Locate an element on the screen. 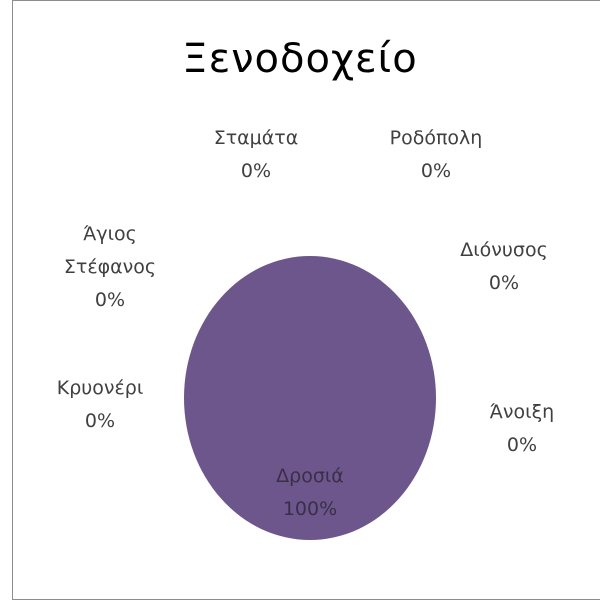 The width and height of the screenshot is (600, 602). data-label-3: Ροδόπολη 0% is located at coordinates (436, 154).